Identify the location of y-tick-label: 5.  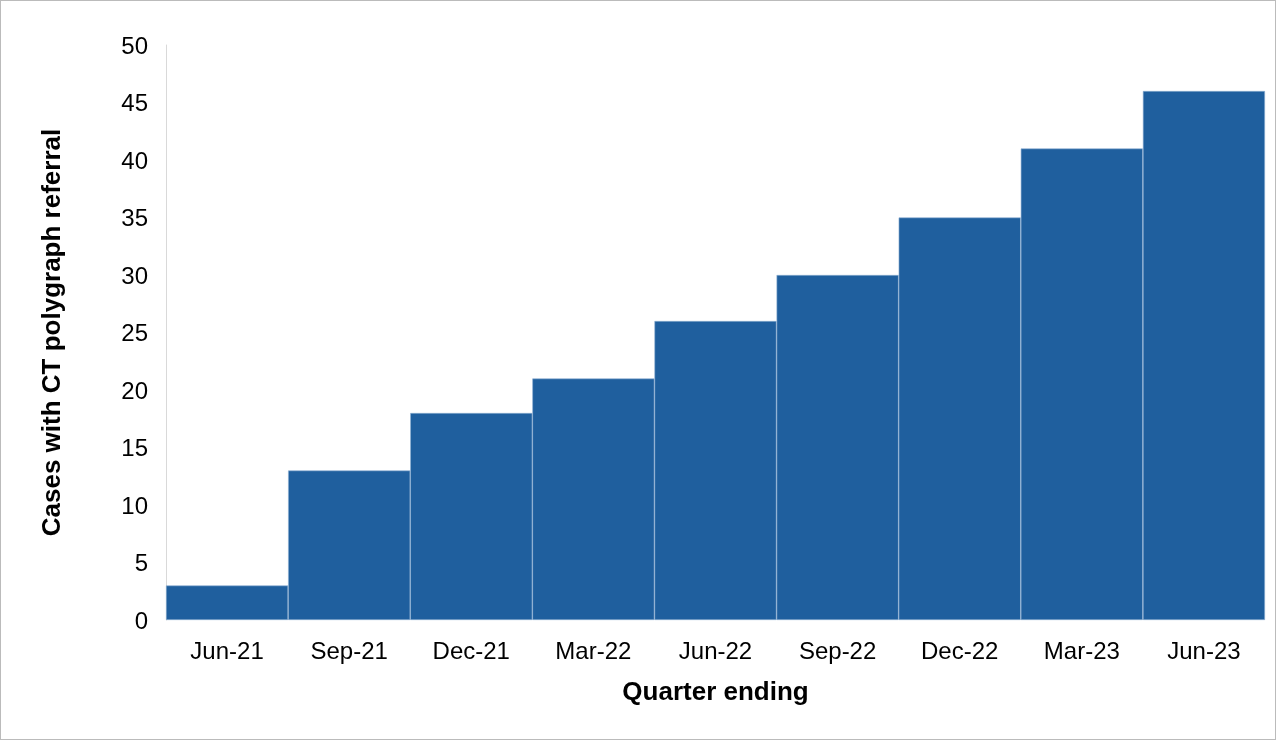
(141, 562).